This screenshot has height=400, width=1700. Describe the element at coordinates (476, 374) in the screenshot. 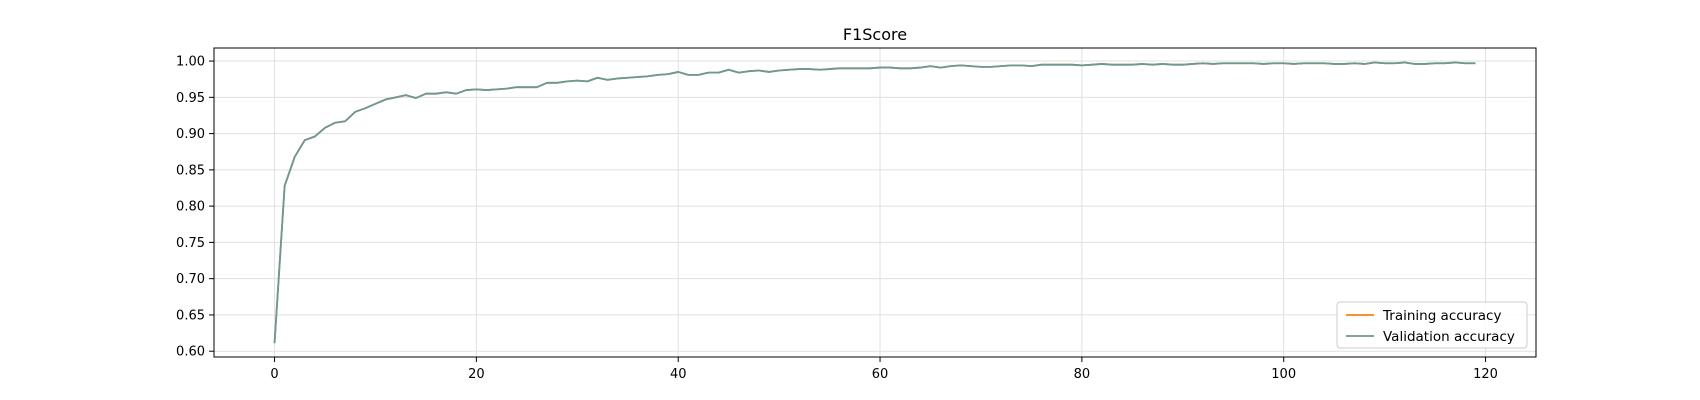

I see `x-tick-label: 20` at that location.